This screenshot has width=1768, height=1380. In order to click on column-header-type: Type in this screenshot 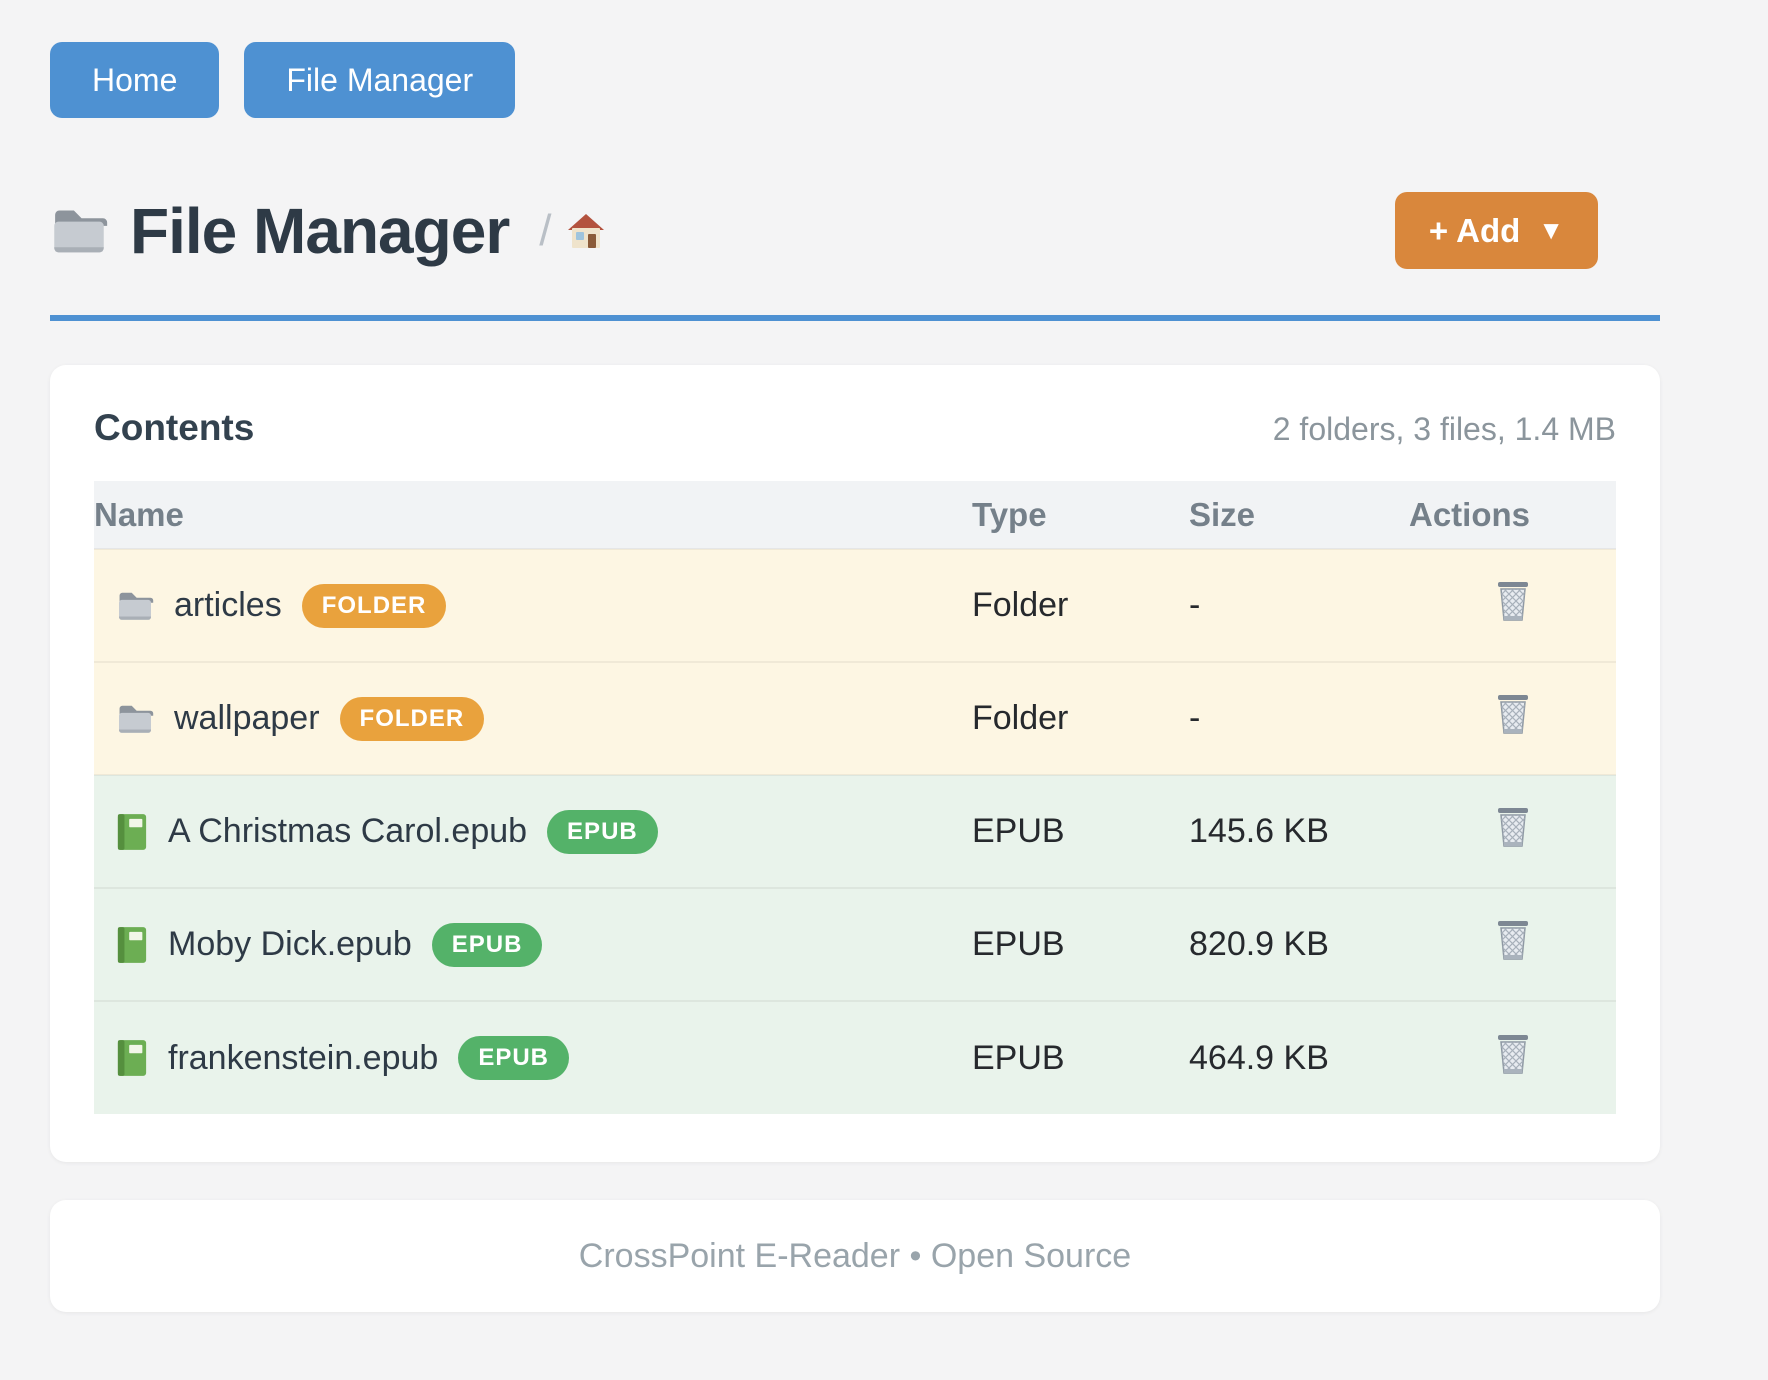, I will do `click(1080, 515)`.